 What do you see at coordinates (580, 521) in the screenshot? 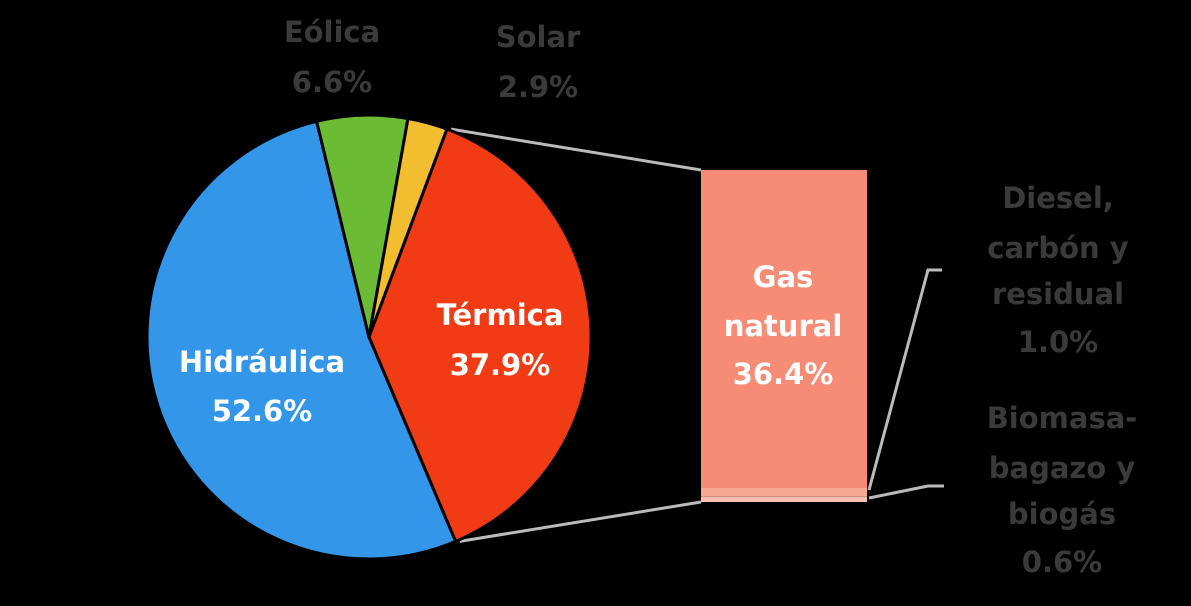
I see `connector-bottom` at bounding box center [580, 521].